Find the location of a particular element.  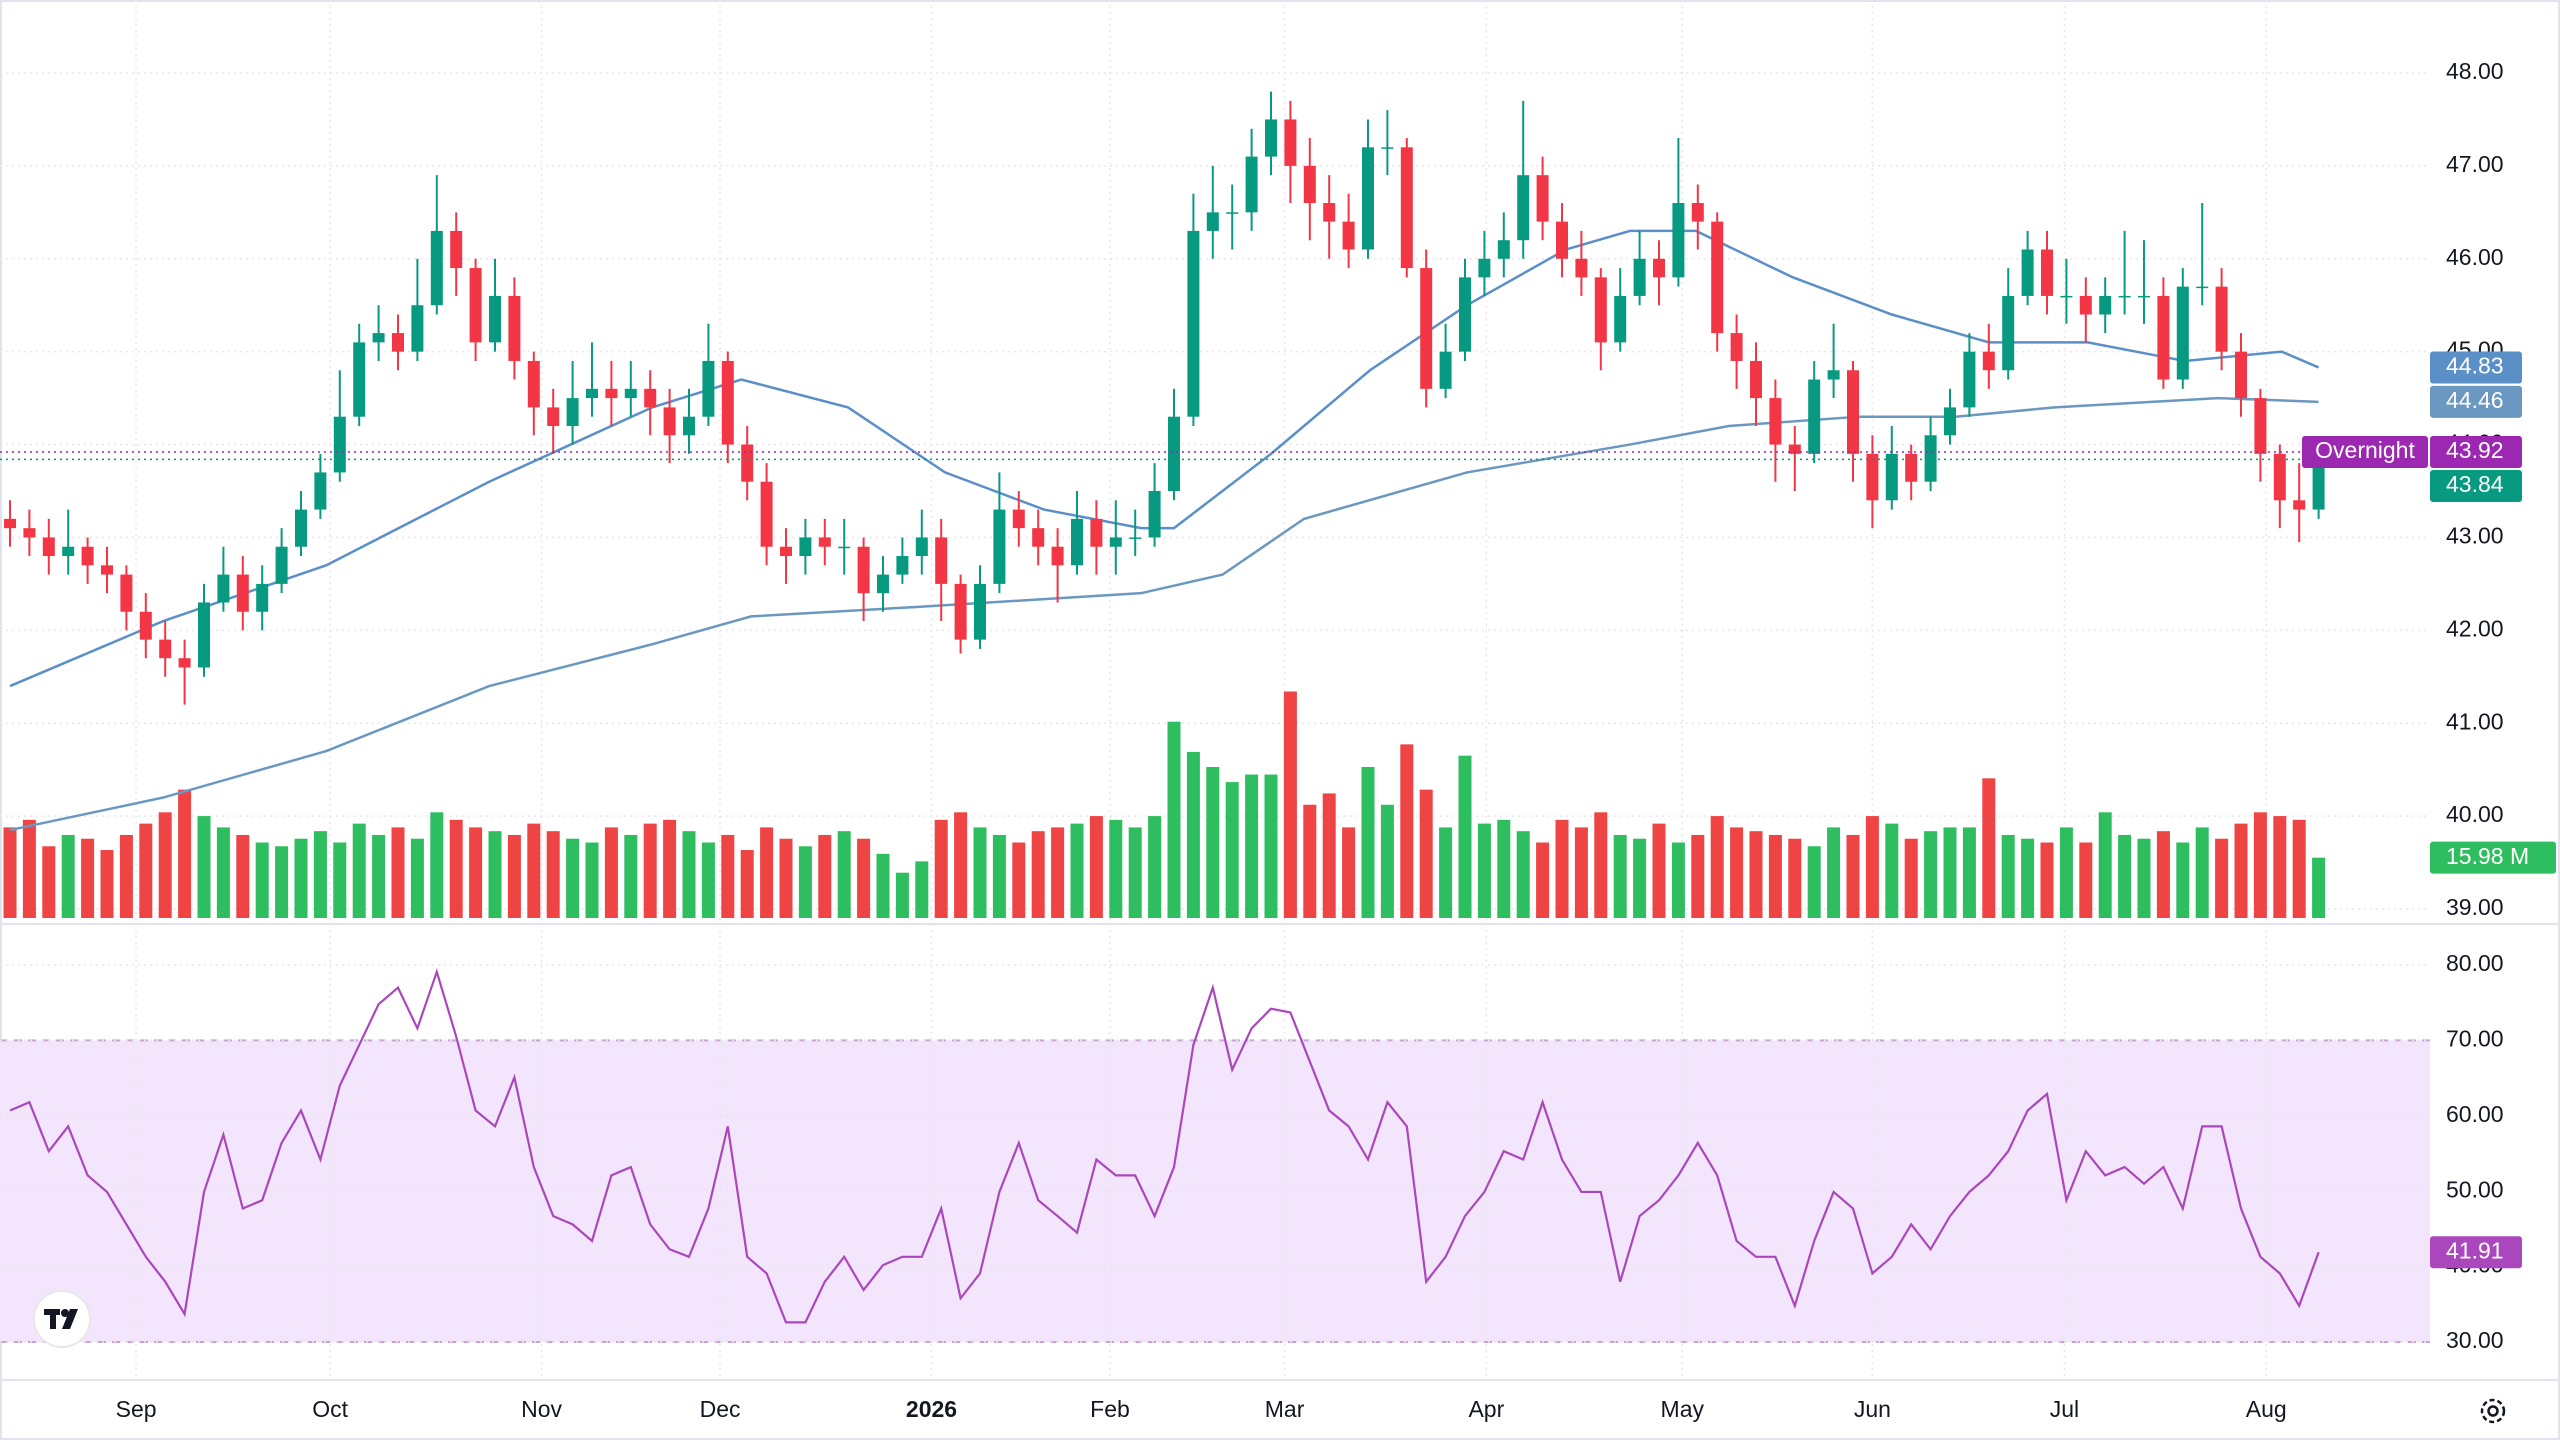

gear-outline is located at coordinates (2493, 1411).